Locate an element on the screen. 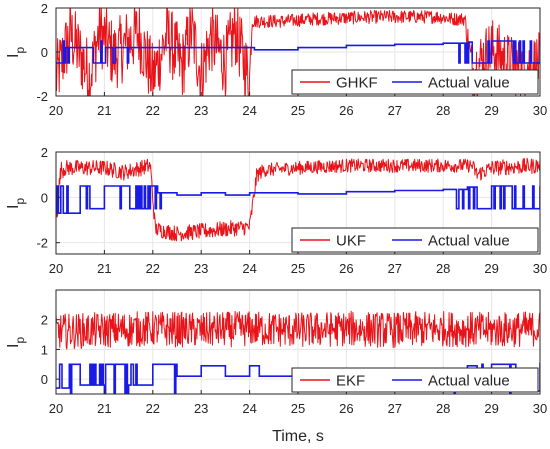 Image resolution: width=550 pixels, height=449 pixels. x-axis-label: Time, s is located at coordinates (298, 436).